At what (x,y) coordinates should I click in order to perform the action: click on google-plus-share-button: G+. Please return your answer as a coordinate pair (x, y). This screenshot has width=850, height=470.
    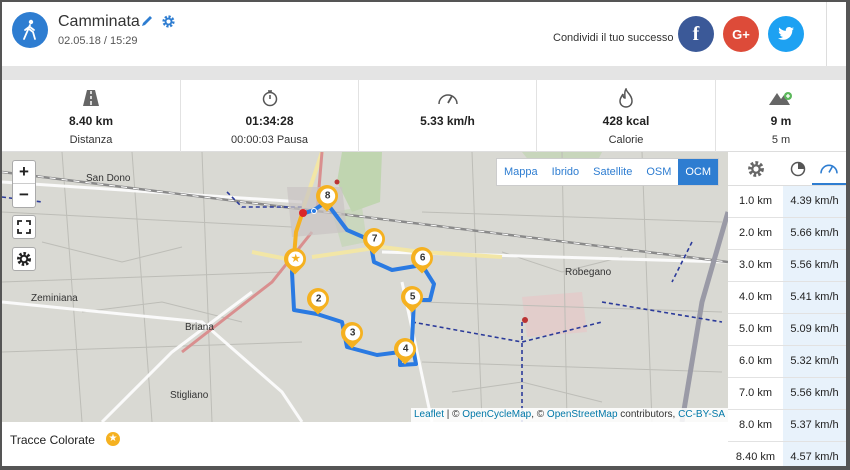
    Looking at the image, I should click on (741, 34).